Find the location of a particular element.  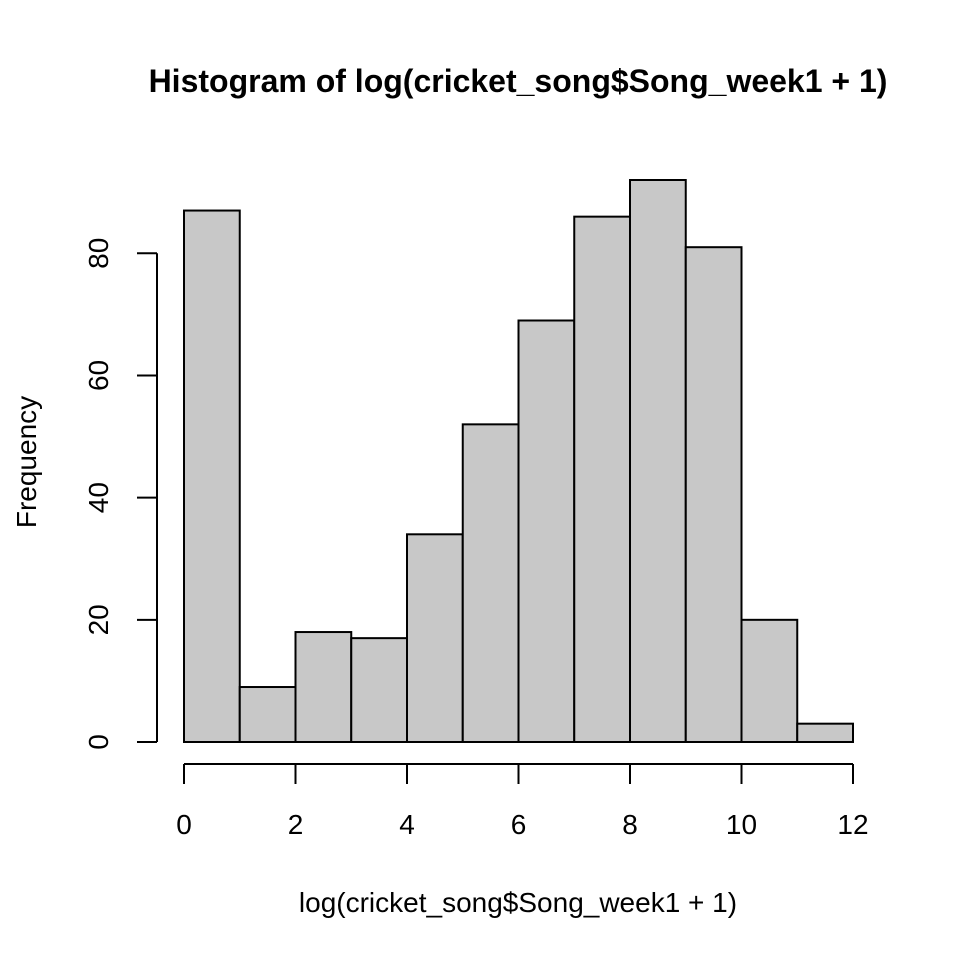

x-tick-label: 2 is located at coordinates (296, 824).